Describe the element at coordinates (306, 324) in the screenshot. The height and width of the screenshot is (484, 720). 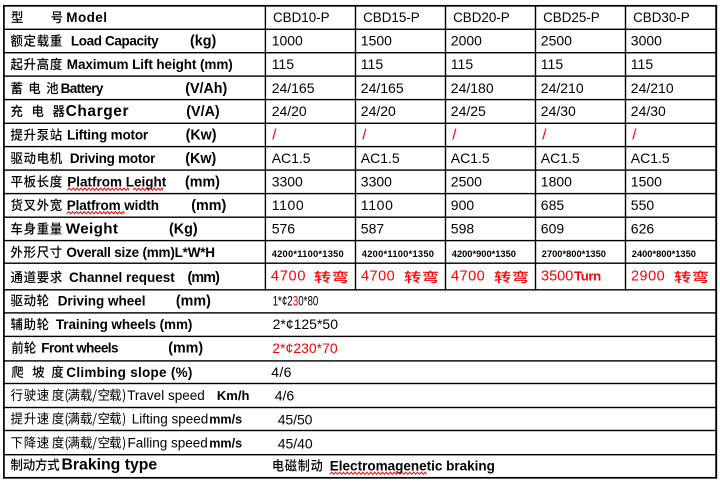
I see `svg-text: 2*¢125*50` at that location.